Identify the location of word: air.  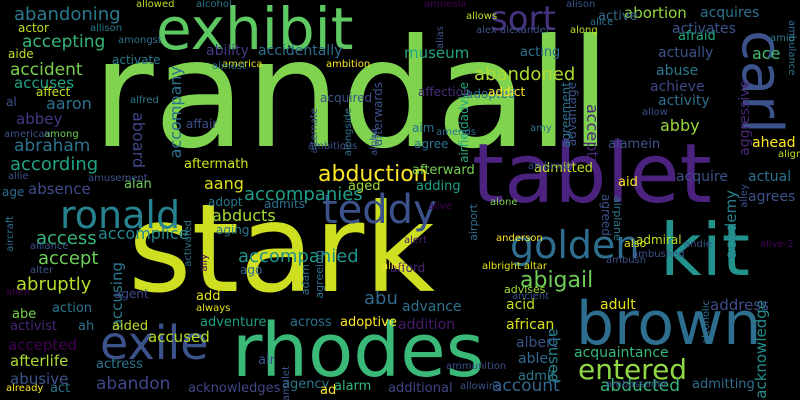
(266, 360).